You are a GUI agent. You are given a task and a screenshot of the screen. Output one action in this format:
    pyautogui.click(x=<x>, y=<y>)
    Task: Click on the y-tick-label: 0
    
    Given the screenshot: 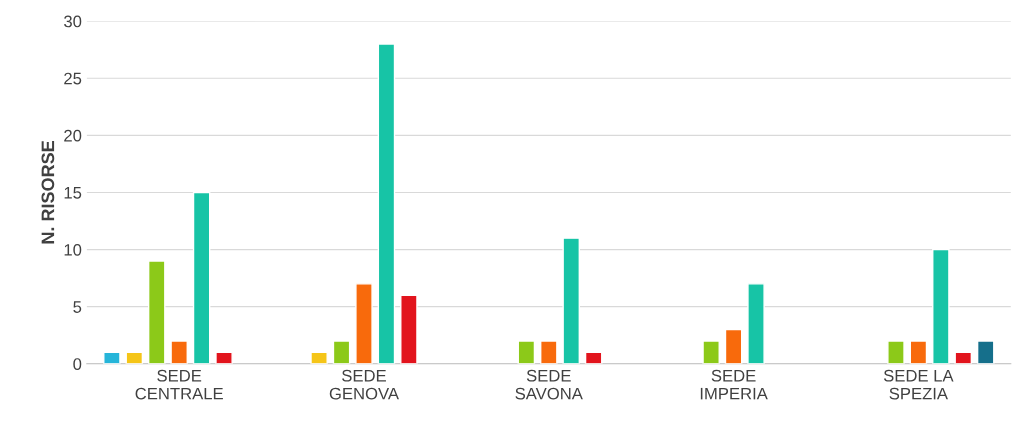 What is the action you would take?
    pyautogui.click(x=77, y=364)
    